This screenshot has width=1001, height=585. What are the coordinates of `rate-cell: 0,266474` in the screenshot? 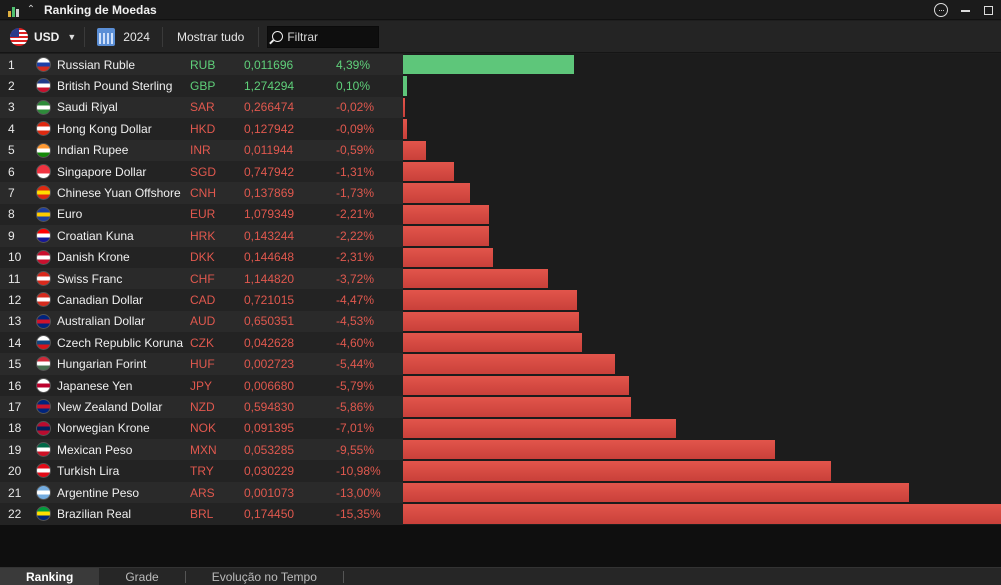 It's located at (269, 107).